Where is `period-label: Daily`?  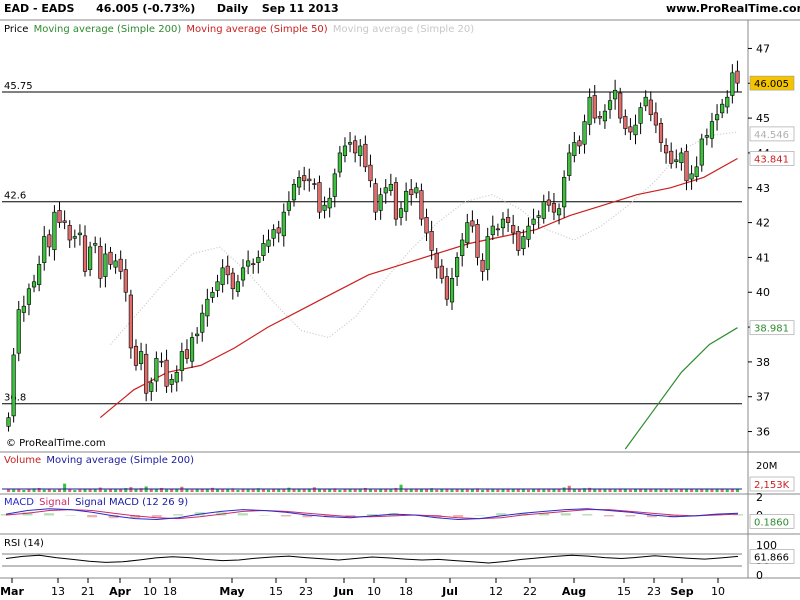 period-label: Daily is located at coordinates (232, 8).